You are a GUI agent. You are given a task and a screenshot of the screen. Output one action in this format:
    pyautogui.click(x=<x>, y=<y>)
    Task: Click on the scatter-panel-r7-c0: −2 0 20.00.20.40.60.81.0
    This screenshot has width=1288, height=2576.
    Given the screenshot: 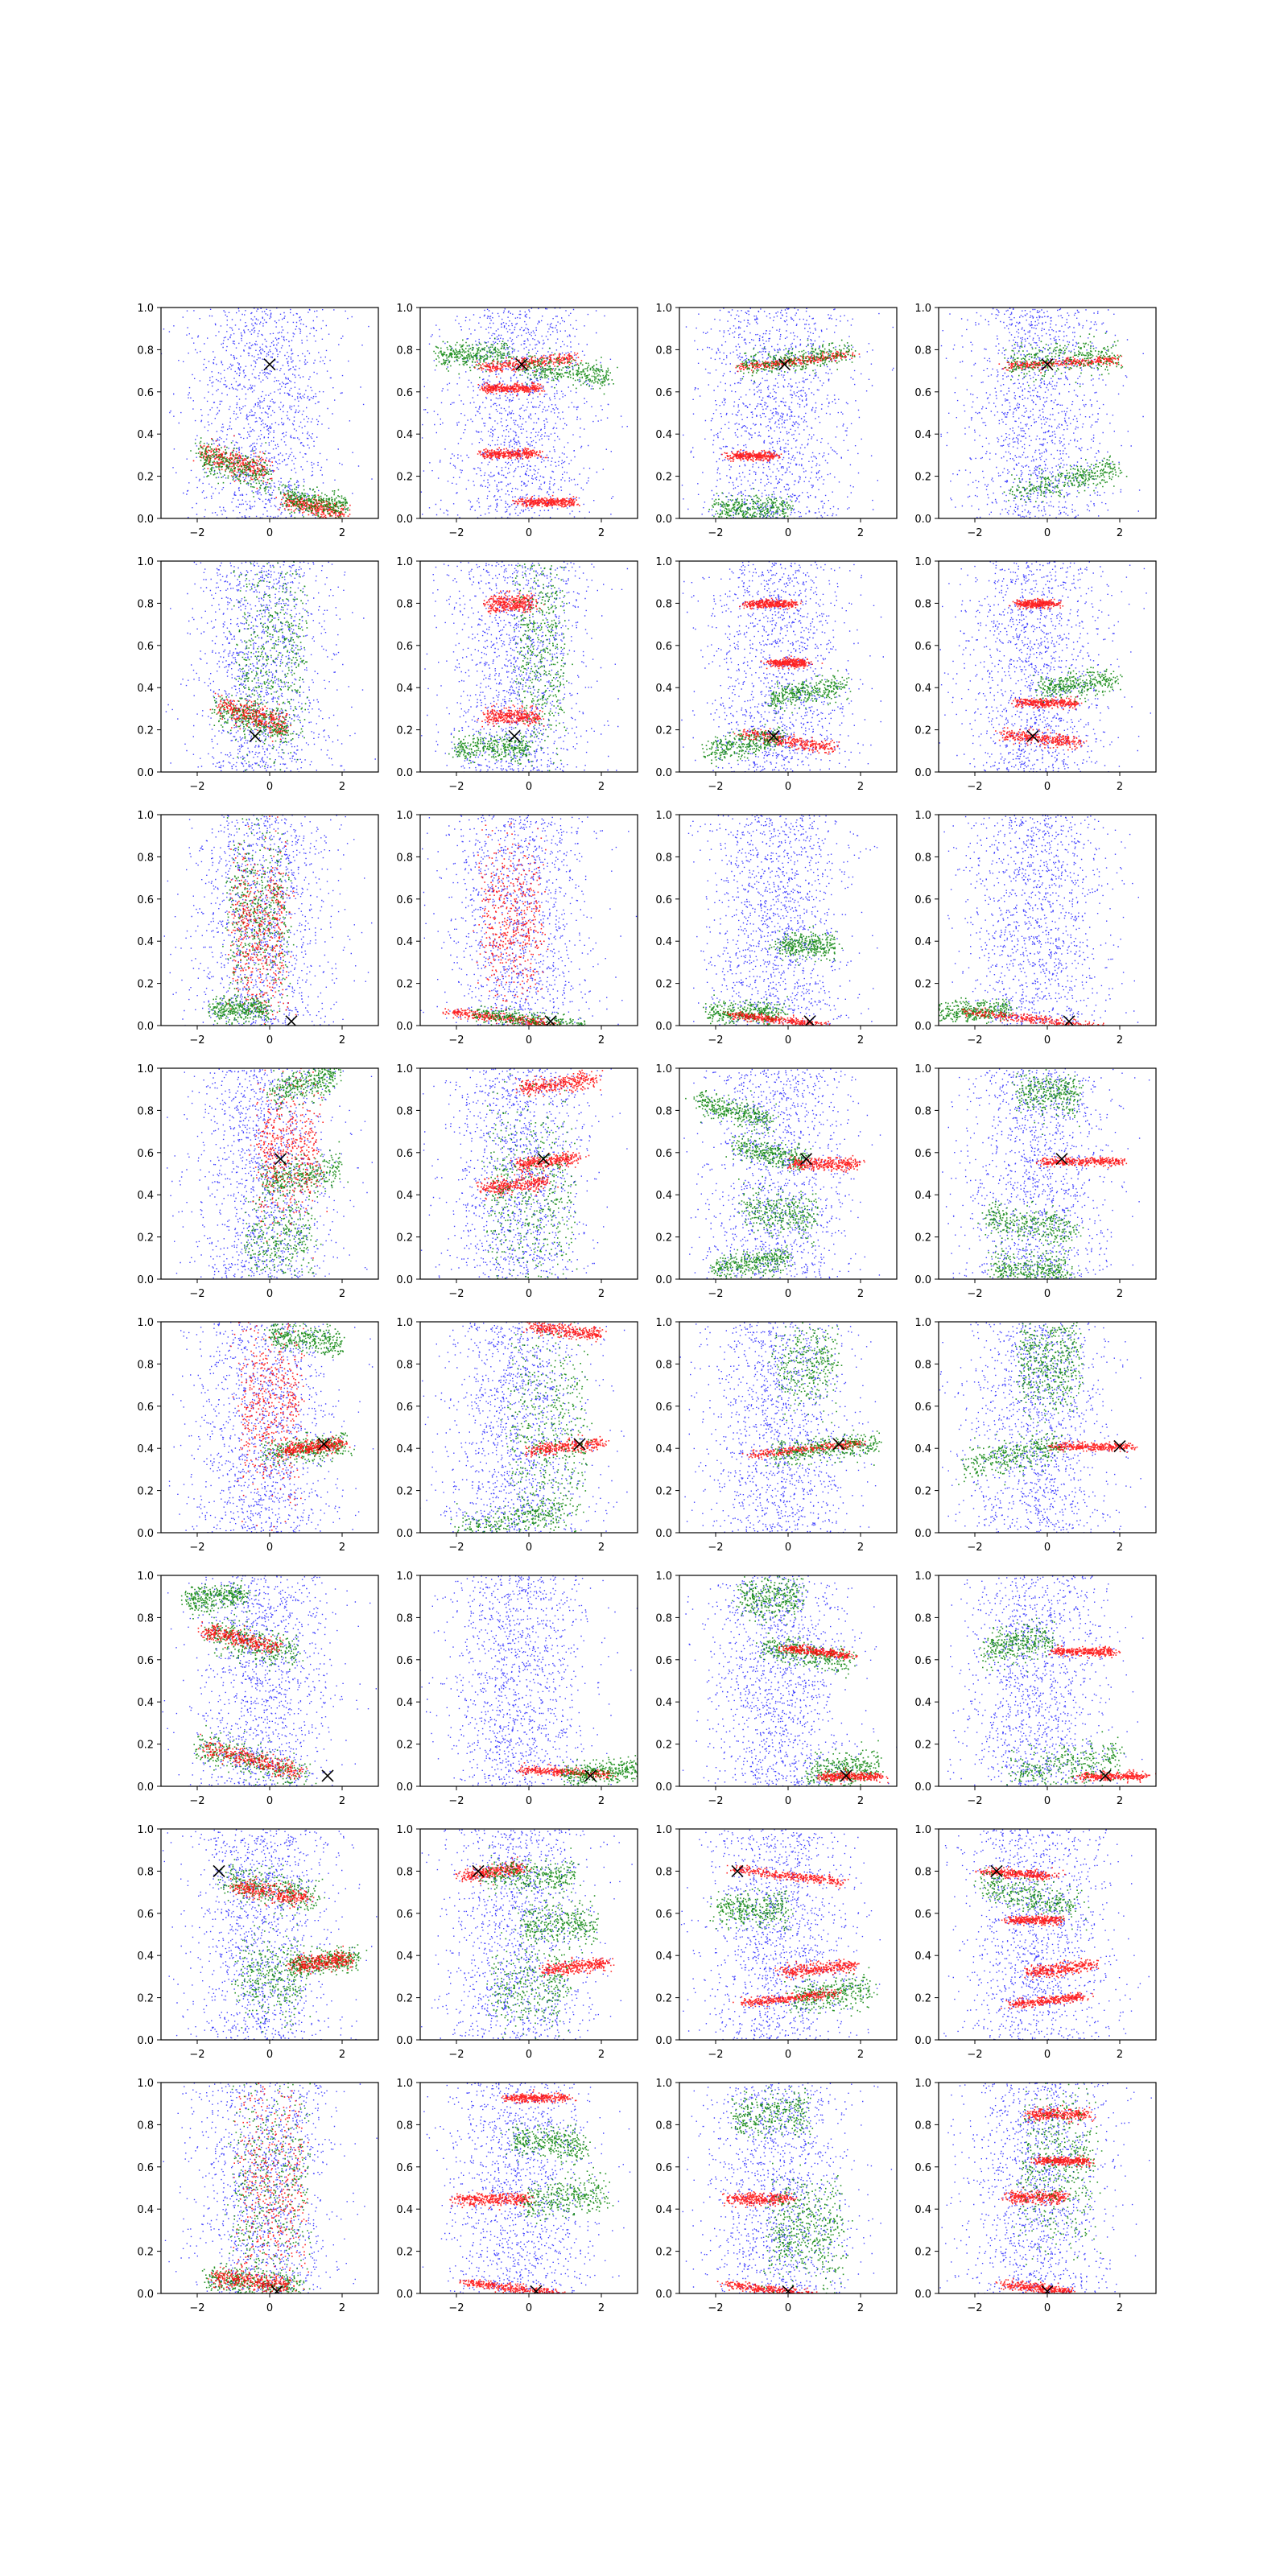 What is the action you would take?
    pyautogui.click(x=263, y=2192)
    